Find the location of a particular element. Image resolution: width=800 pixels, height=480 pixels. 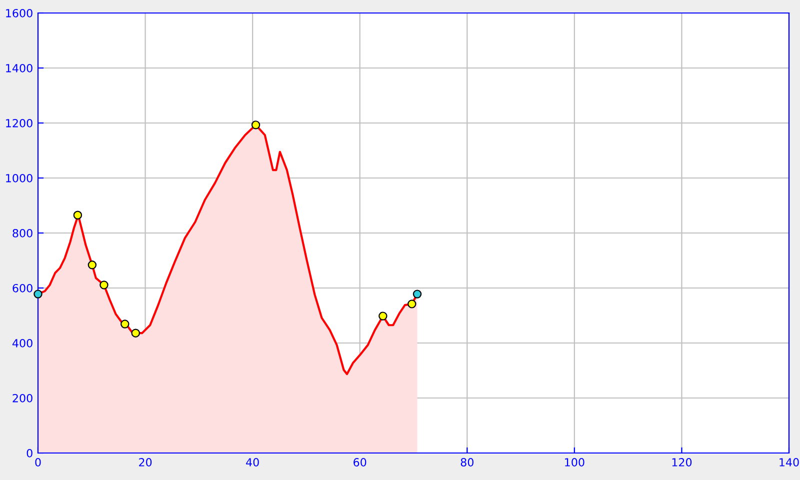

x-tick-label: 40 is located at coordinates (252, 462).